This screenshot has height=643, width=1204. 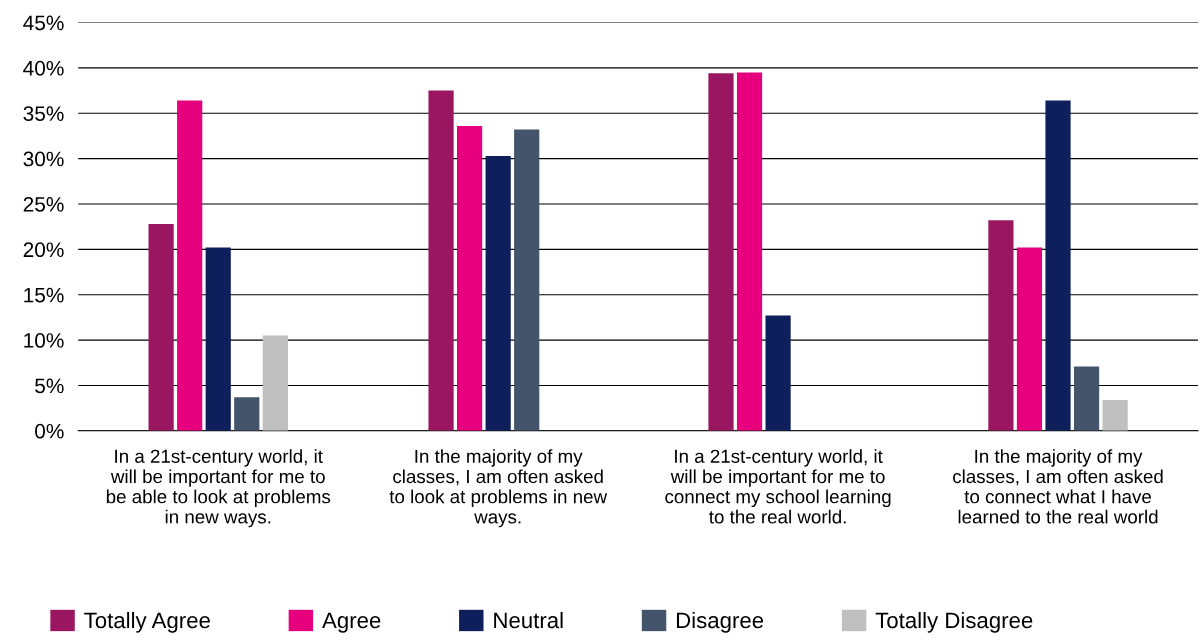 What do you see at coordinates (351, 622) in the screenshot?
I see `legend-label: Agree` at bounding box center [351, 622].